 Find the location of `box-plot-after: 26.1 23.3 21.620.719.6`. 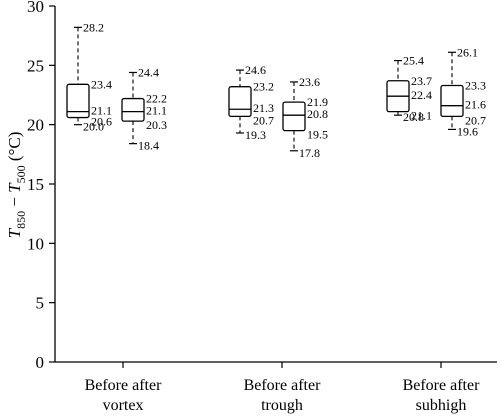

box-plot-after: 26.1 23.3 21.620.719.6 is located at coordinates (463, 91).